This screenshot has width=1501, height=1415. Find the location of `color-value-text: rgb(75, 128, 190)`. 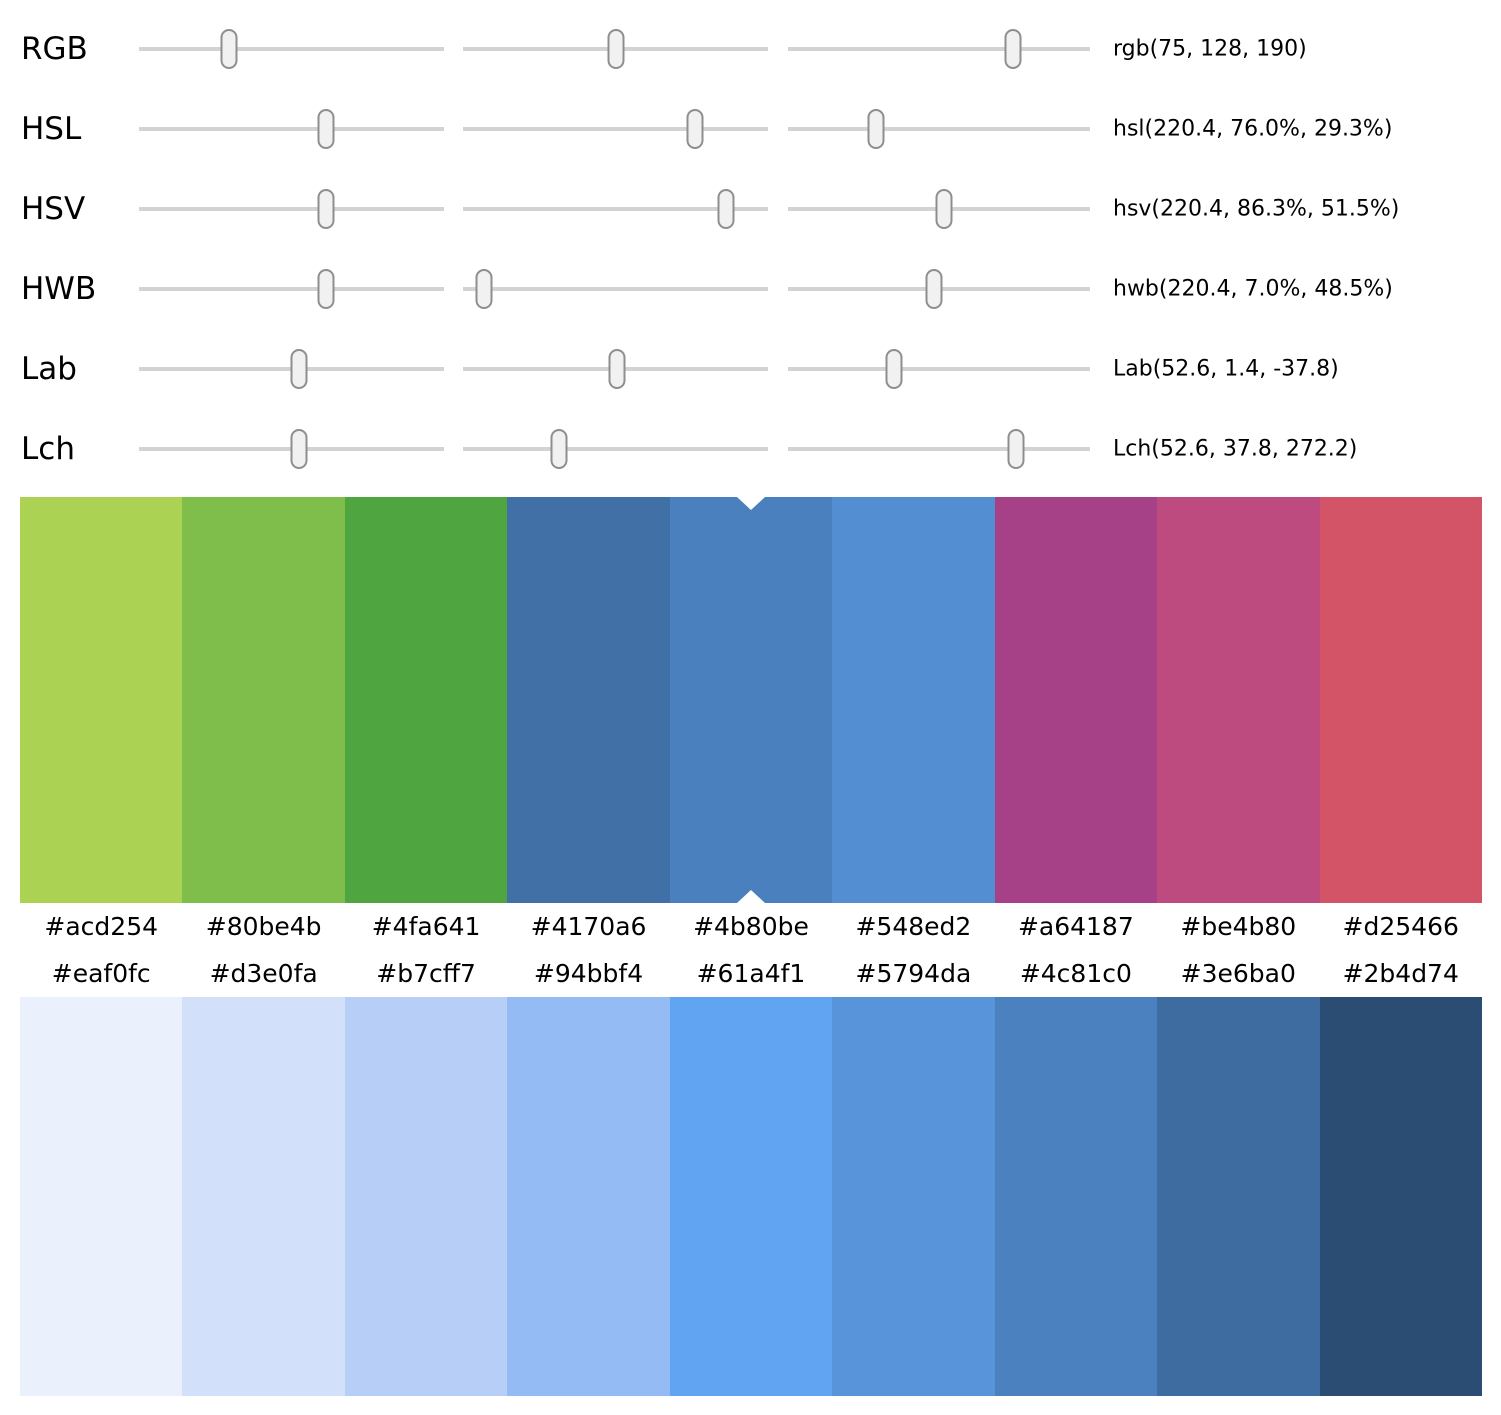

color-value-text: rgb(75, 128, 190) is located at coordinates (1210, 49).